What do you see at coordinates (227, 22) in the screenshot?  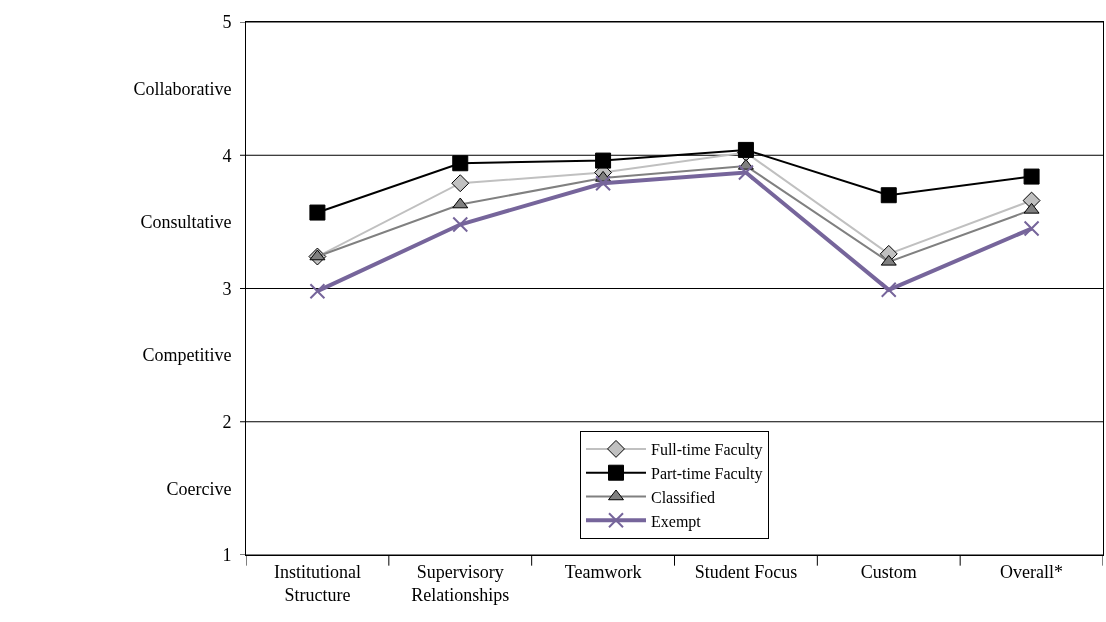 I see `y-tick-label: 5` at bounding box center [227, 22].